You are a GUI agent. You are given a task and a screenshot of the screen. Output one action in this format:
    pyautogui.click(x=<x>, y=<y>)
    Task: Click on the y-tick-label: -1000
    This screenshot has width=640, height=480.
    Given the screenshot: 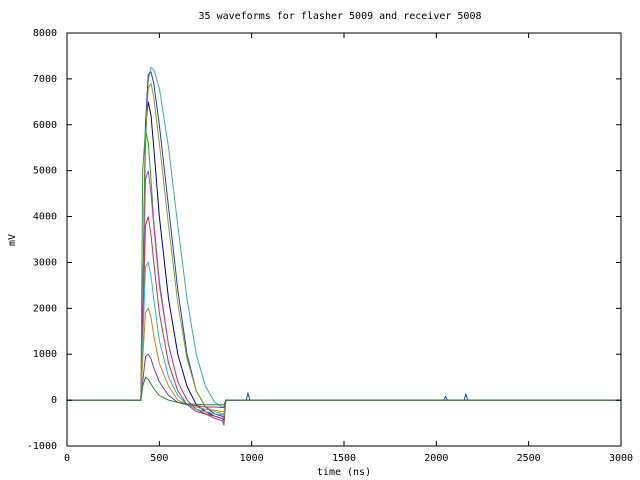 What is the action you would take?
    pyautogui.click(x=42, y=446)
    